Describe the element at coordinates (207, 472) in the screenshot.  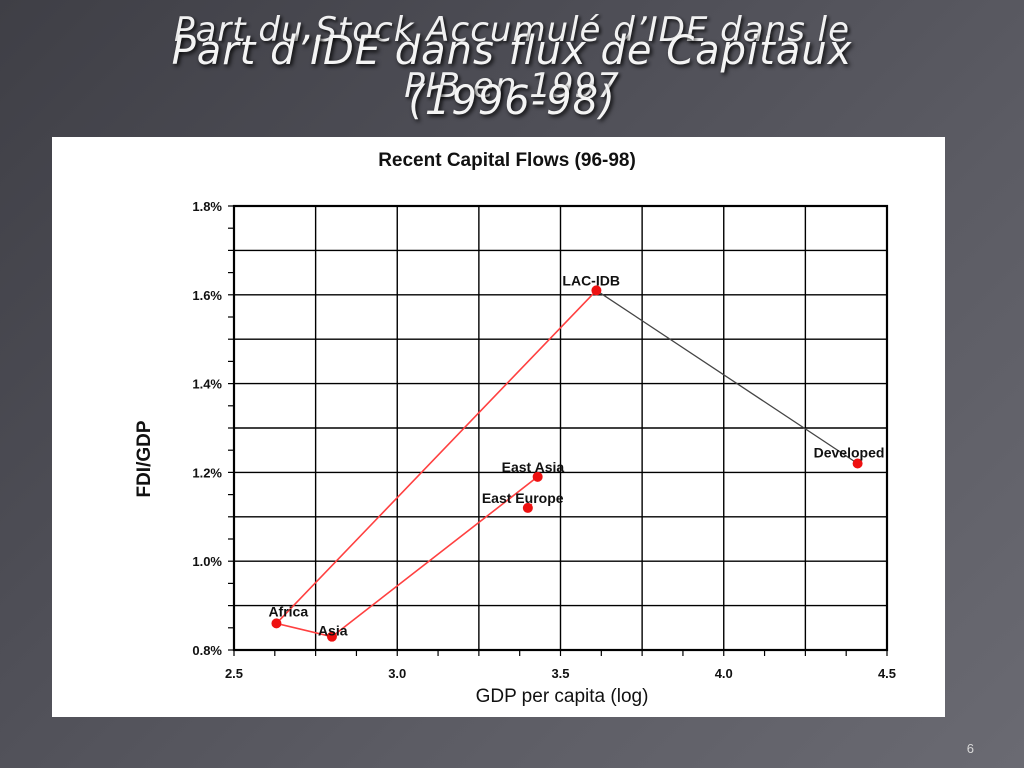
I see `y-tick-label: 1.2%` at that location.